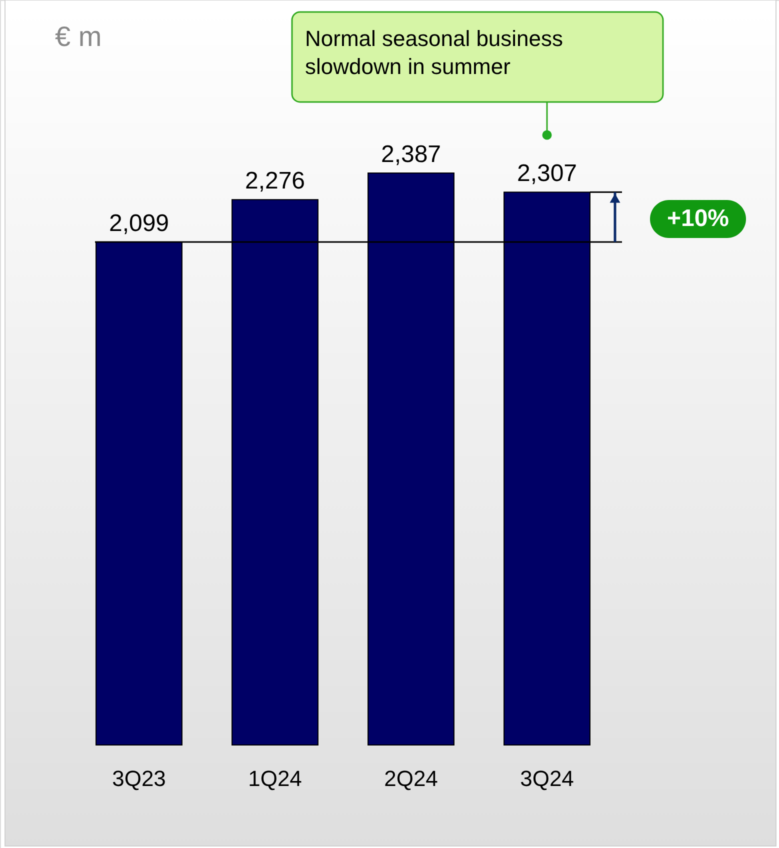  Describe the element at coordinates (434, 52) in the screenshot. I see `text: Normal seasonal business slowdown in summer` at that location.